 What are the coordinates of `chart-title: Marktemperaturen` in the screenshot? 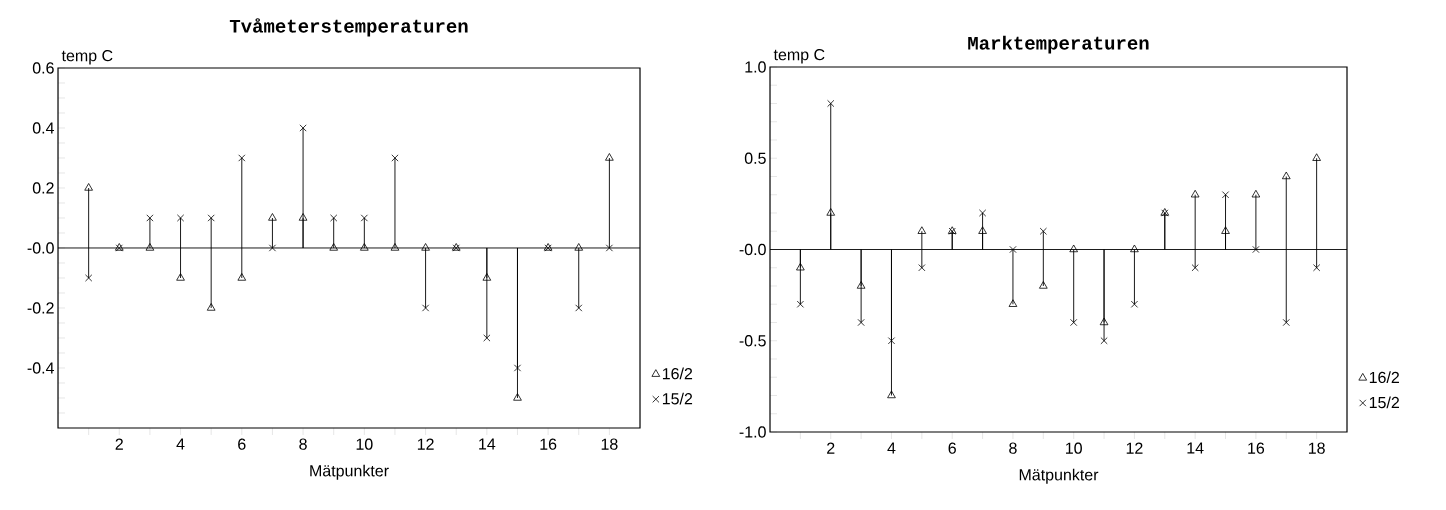 It's located at (1058, 44).